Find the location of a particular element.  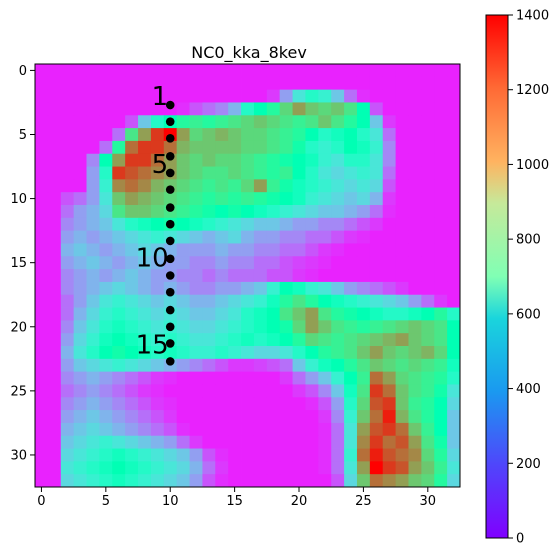

y-tick-label: 15 is located at coordinates (18, 263).